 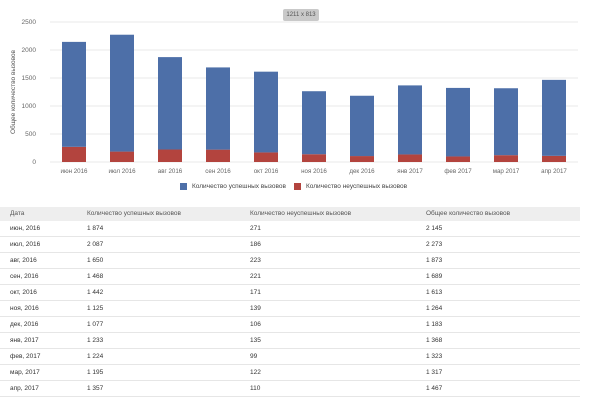 What do you see at coordinates (314, 171) in the screenshot?
I see `x-tick-label: ноя 2016` at bounding box center [314, 171].